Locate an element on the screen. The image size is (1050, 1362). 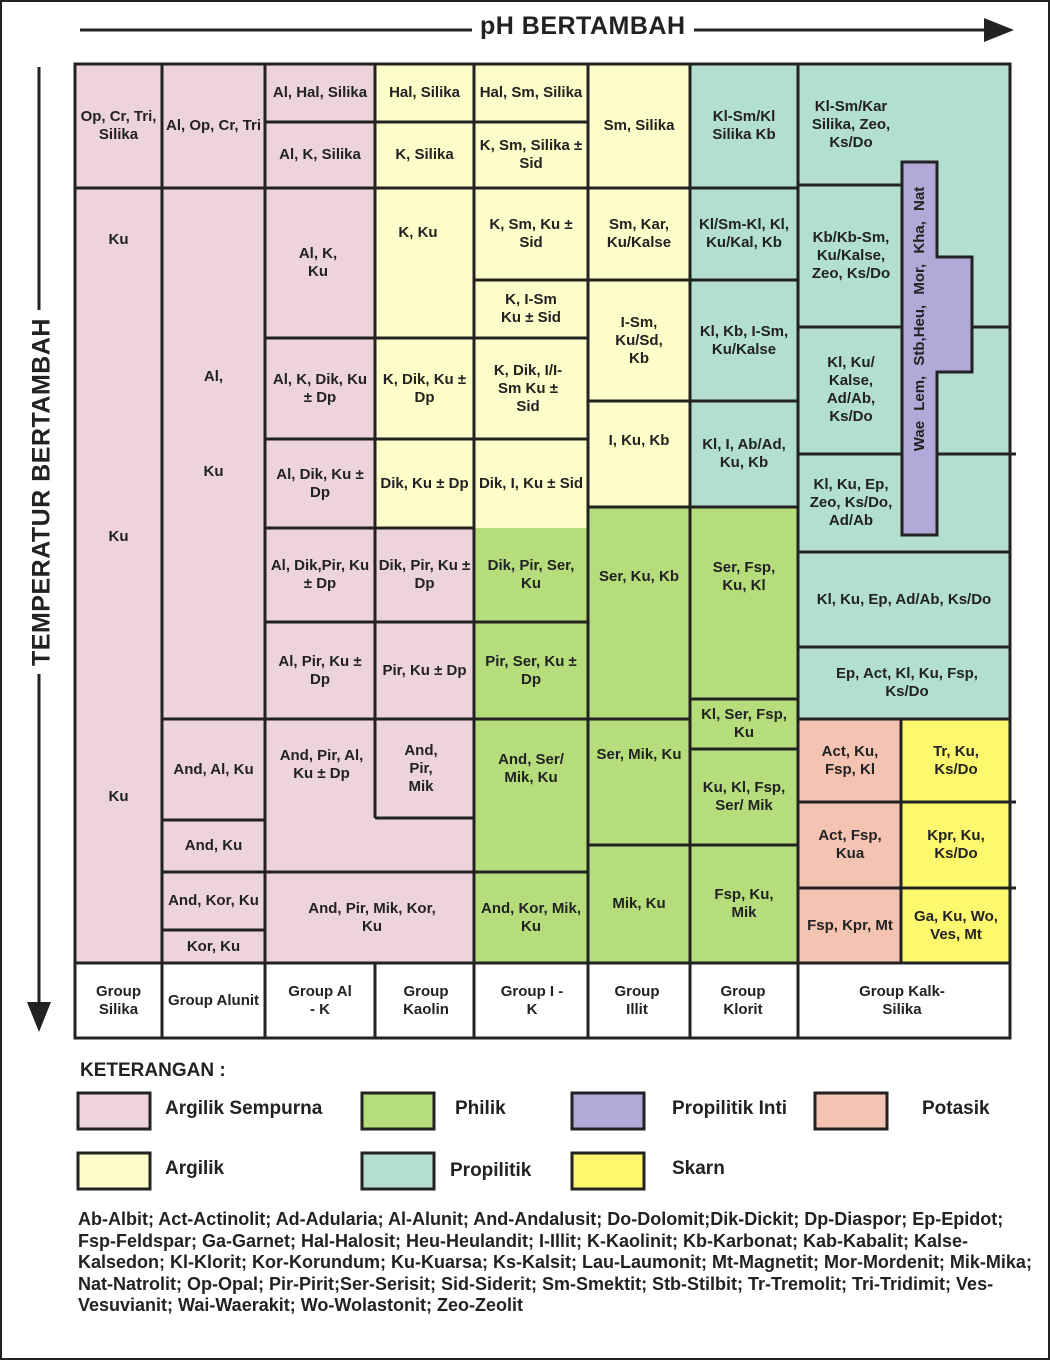
ph-arrowhead-icon is located at coordinates (999, 30).